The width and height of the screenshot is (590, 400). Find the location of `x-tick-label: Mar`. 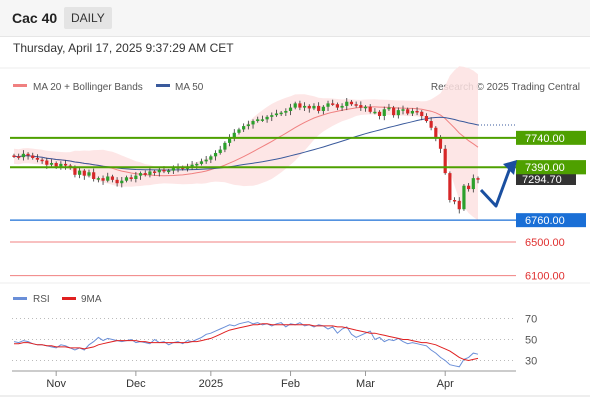

x-tick-label: Mar is located at coordinates (365, 384).